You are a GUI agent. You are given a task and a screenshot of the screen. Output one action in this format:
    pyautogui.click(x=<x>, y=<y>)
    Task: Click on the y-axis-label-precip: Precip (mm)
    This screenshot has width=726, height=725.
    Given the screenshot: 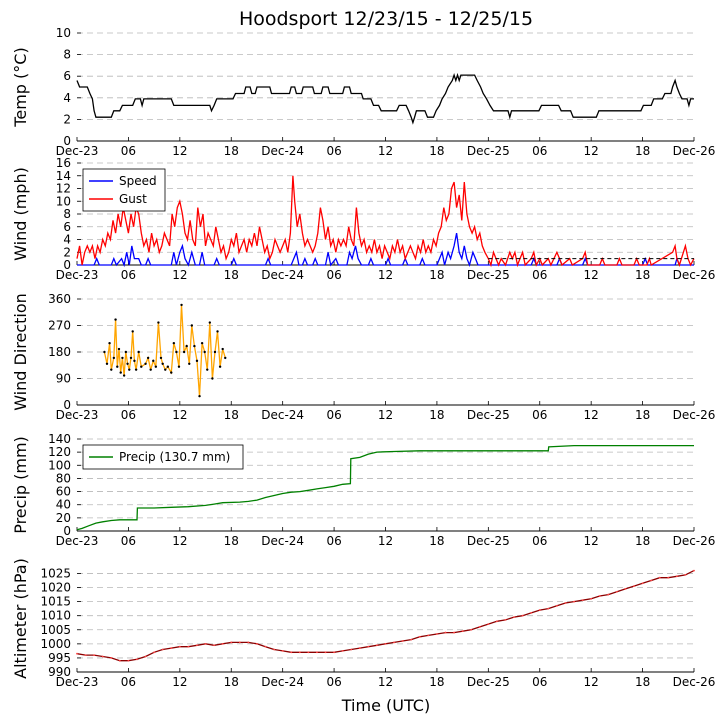 What is the action you would take?
    pyautogui.click(x=20, y=485)
    